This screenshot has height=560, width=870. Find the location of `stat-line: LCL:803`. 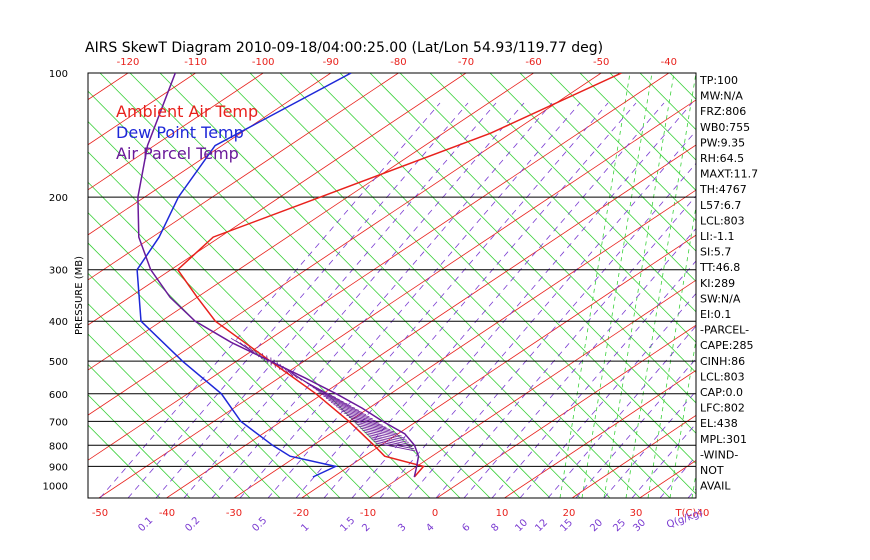

stat-line: LCL:803 is located at coordinates (722, 376).